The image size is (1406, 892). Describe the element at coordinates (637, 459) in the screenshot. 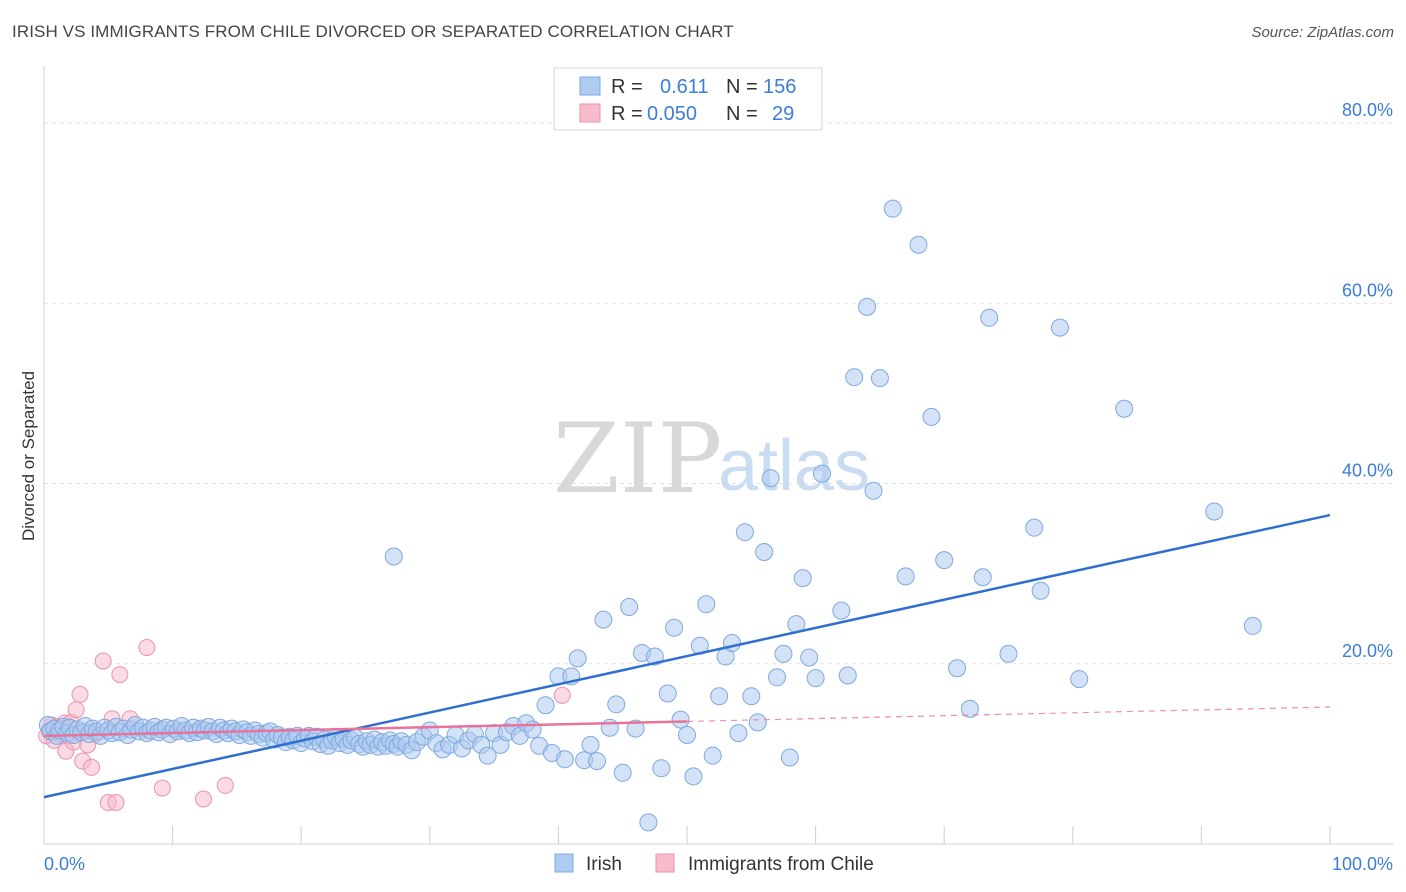

I see `watermark-zip: ZIP` at that location.